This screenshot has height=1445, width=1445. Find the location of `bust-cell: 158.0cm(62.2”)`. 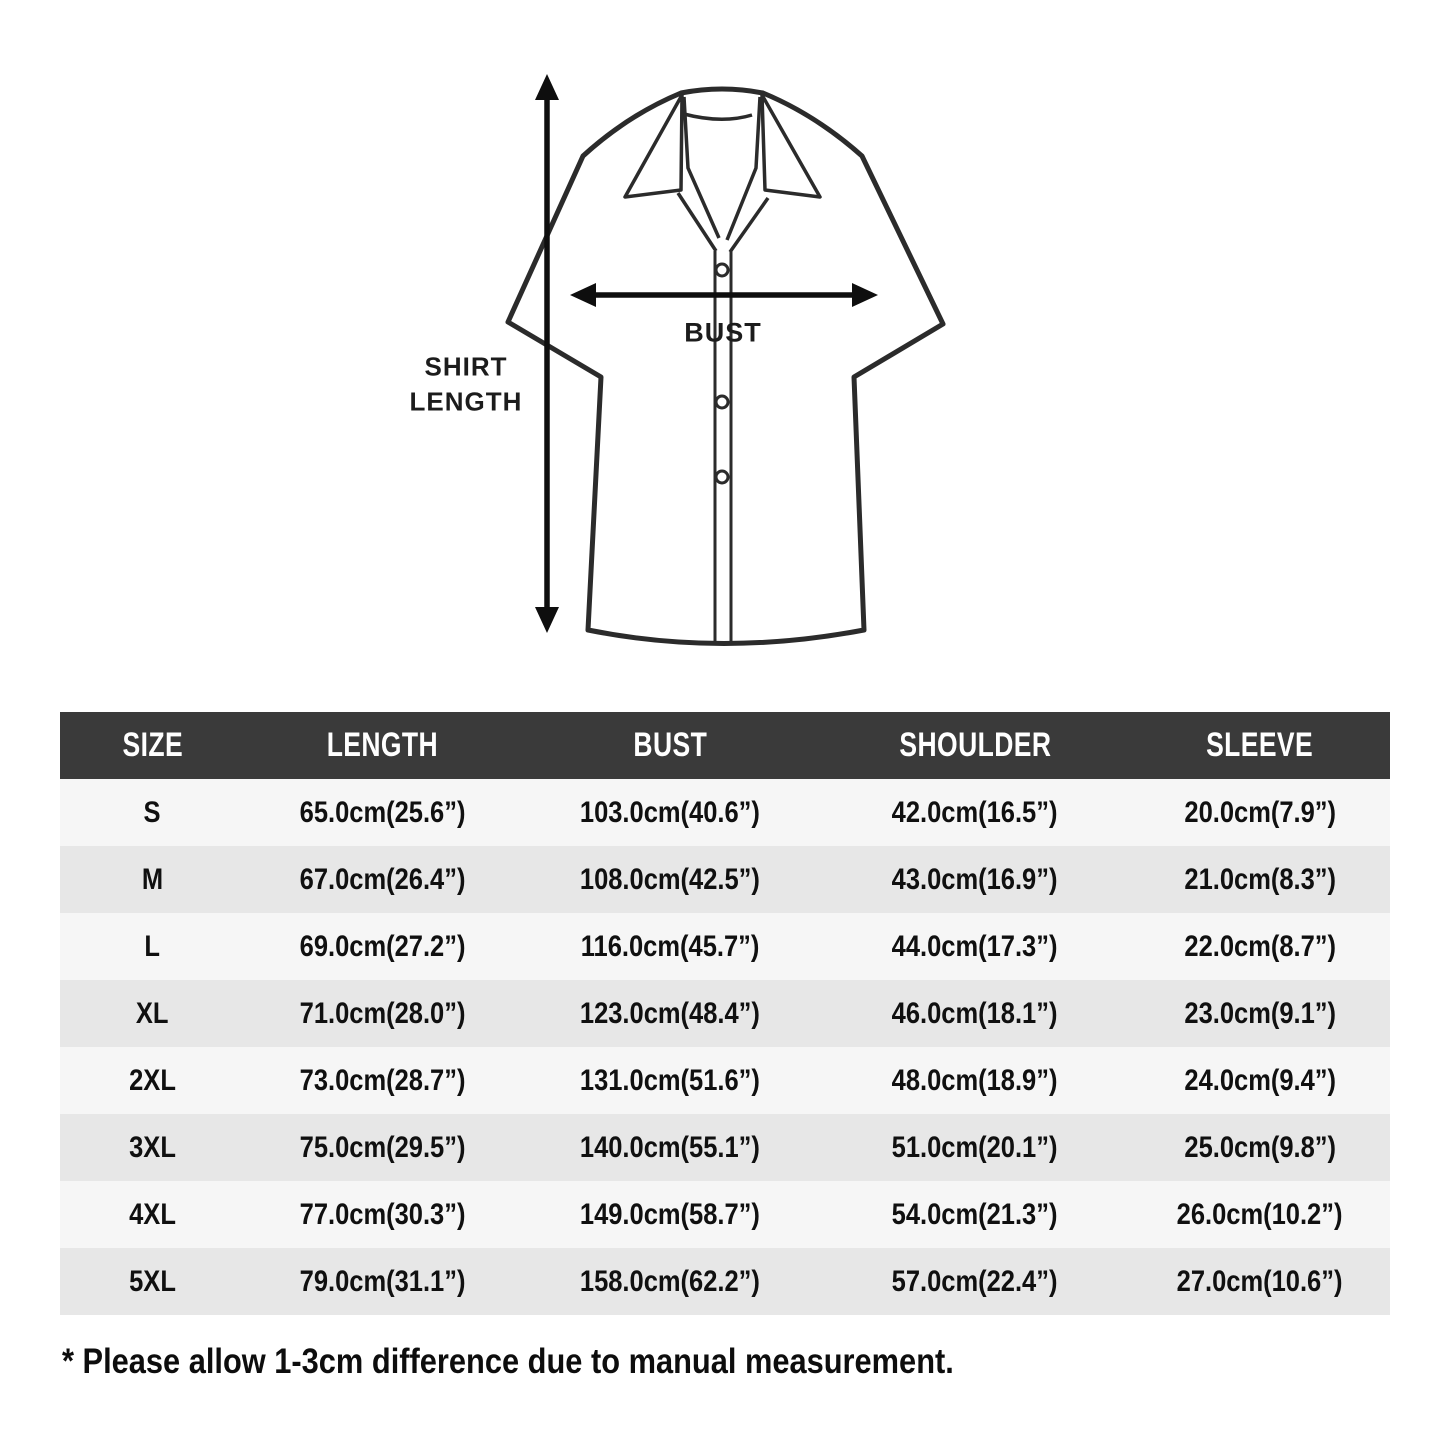

bust-cell: 158.0cm(62.2”) is located at coordinates (670, 1282).